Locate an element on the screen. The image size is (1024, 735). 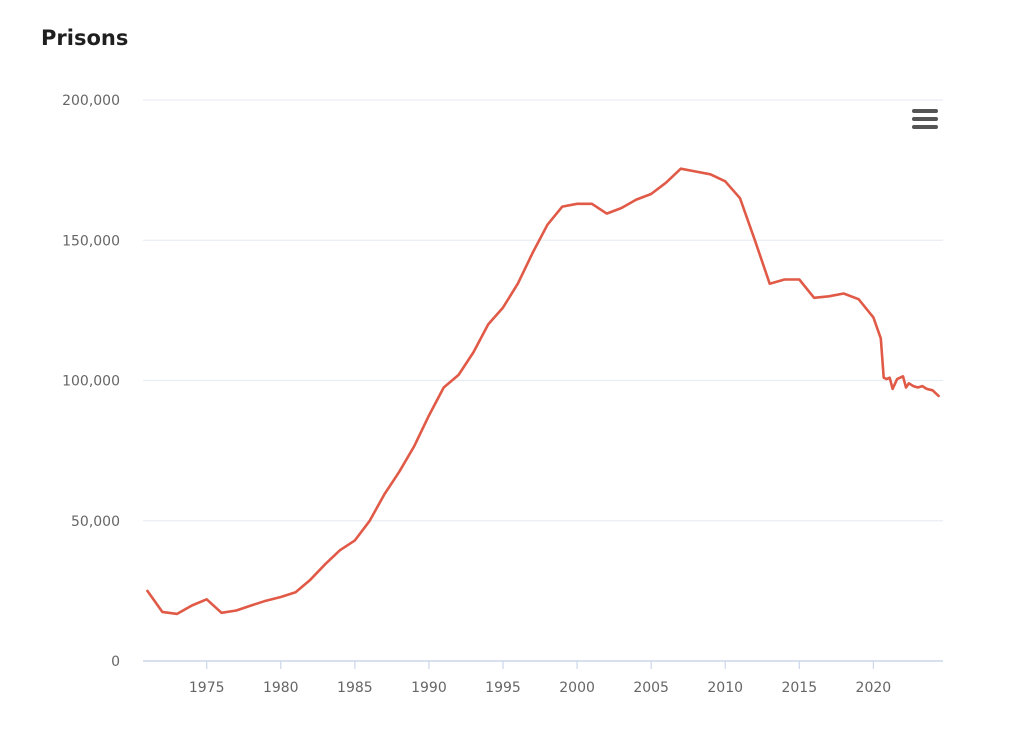
x-tick-label: 1980 is located at coordinates (281, 688).